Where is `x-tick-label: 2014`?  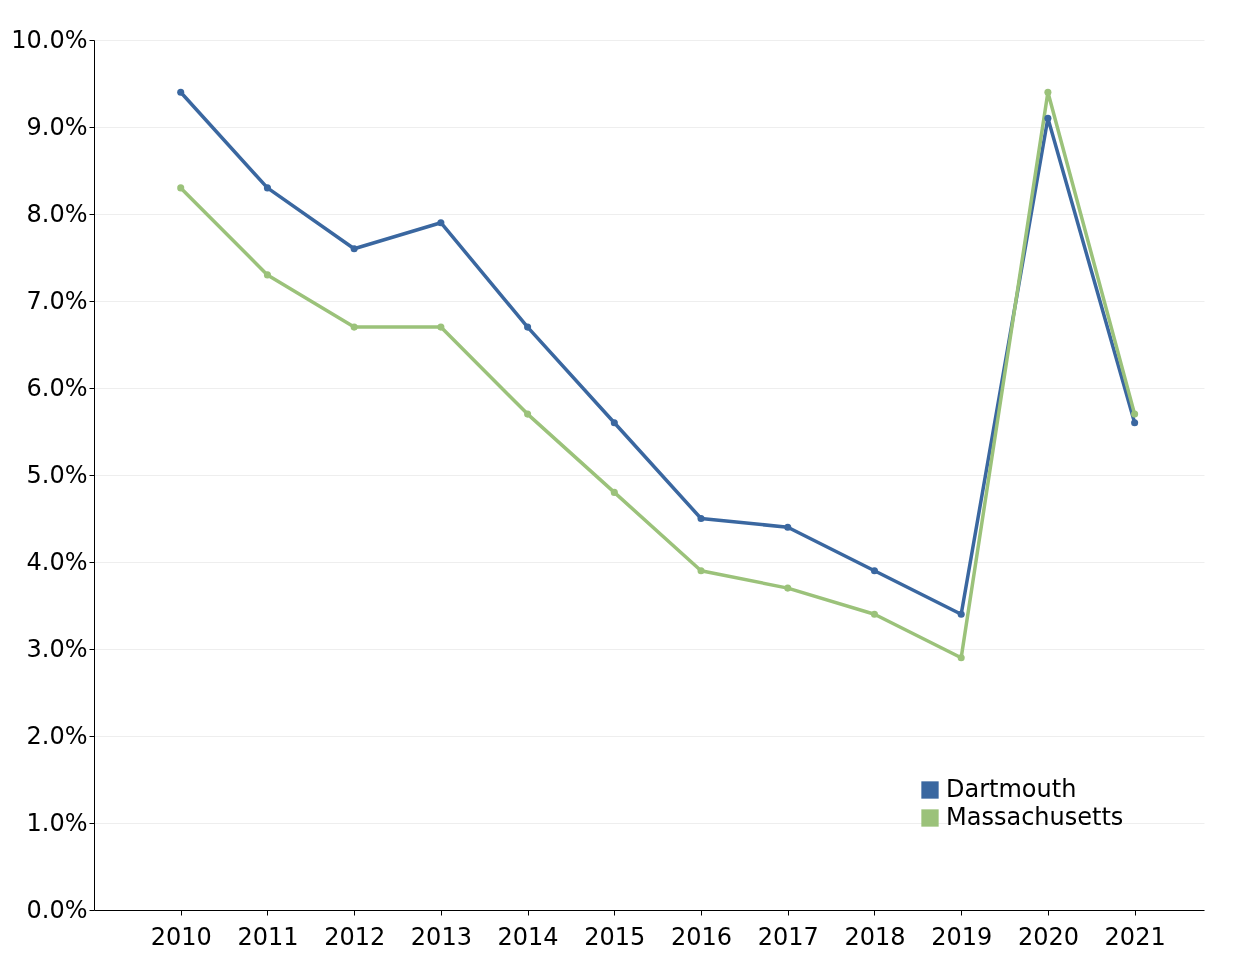 x-tick-label: 2014 is located at coordinates (528, 936).